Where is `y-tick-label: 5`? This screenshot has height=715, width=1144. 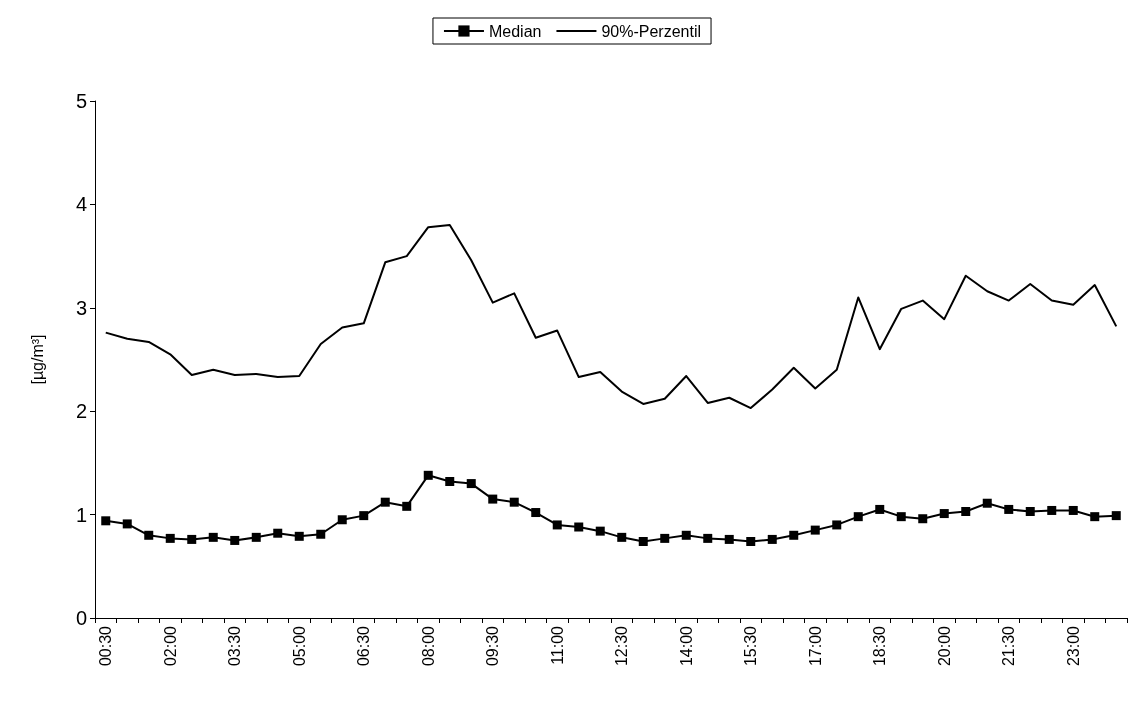
y-tick-label: 5 is located at coordinates (81, 101).